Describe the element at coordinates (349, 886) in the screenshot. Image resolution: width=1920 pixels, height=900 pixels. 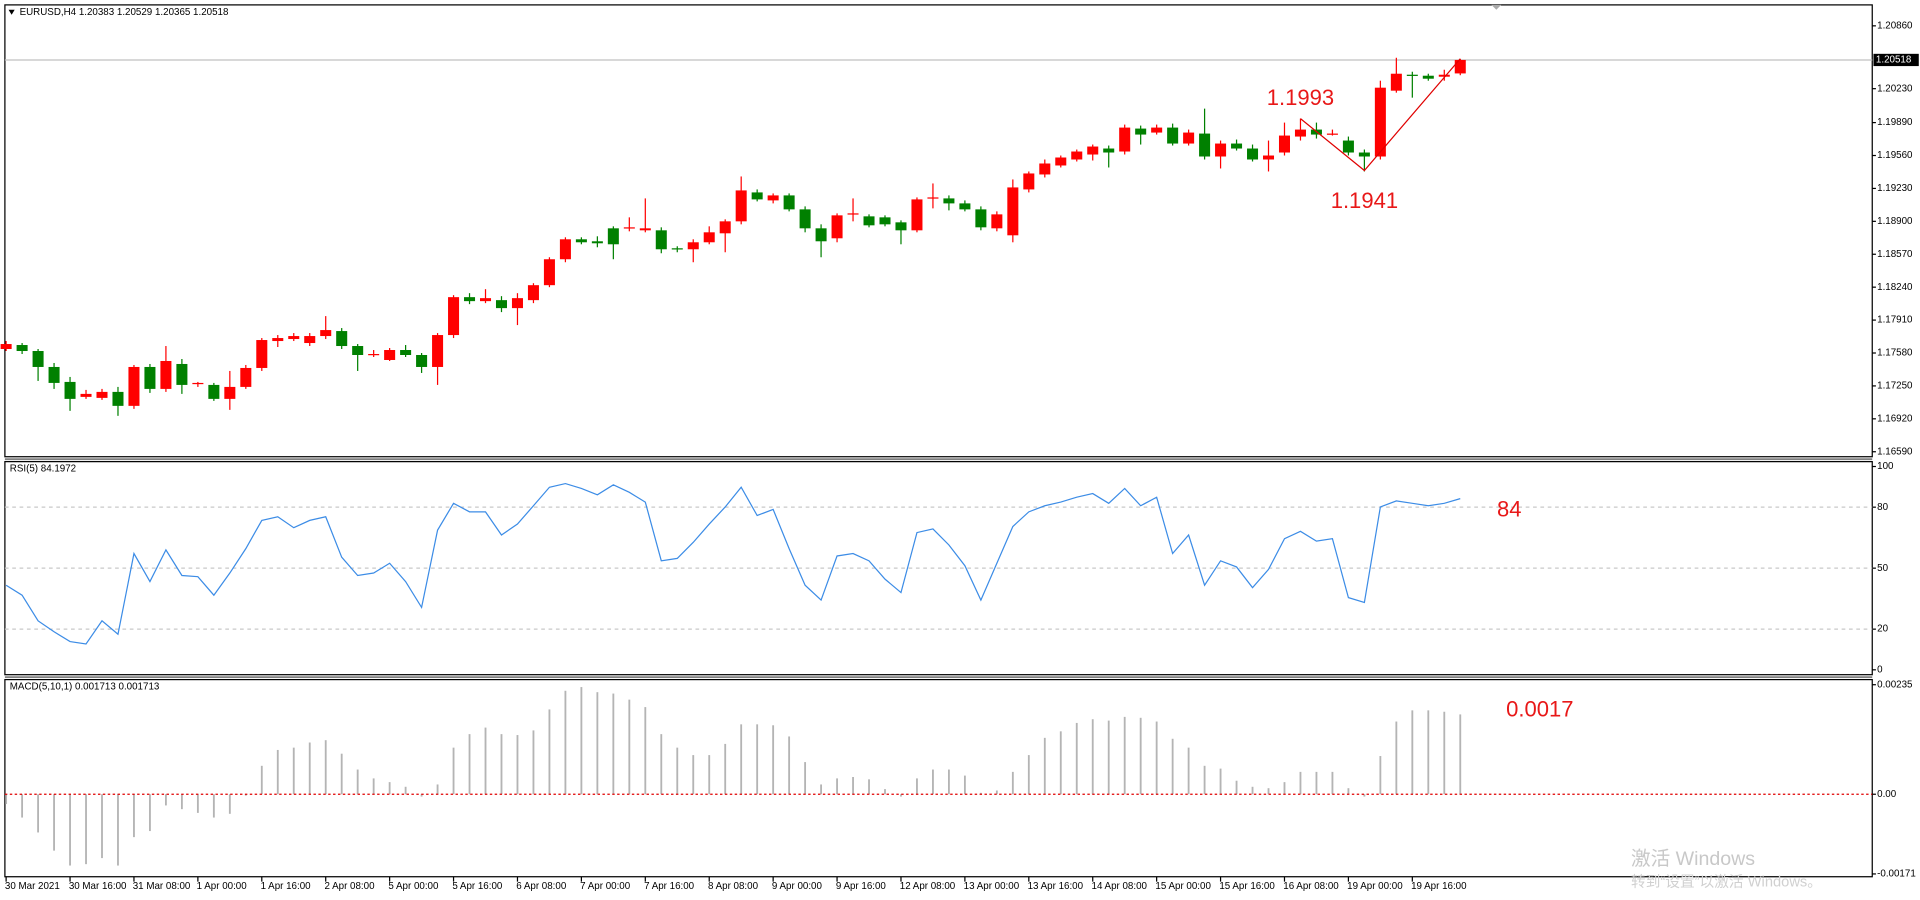
I see `x-tick-label: 2 Apr 08:00` at that location.